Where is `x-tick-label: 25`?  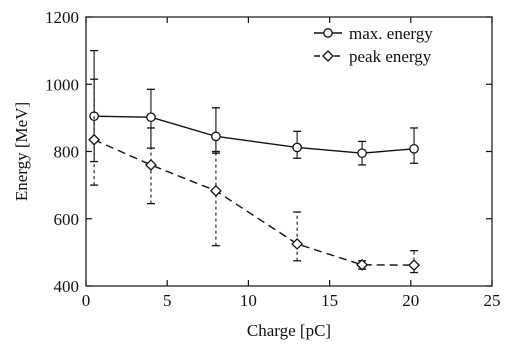 x-tick-label: 25 is located at coordinates (492, 300).